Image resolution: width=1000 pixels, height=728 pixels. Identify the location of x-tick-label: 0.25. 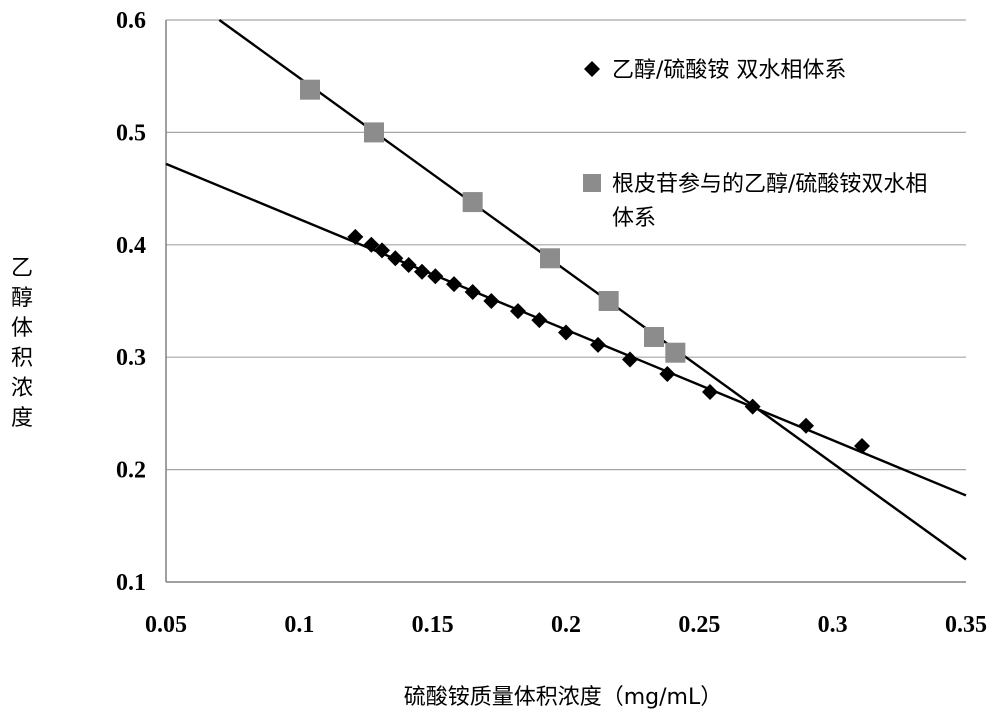
(699, 625).